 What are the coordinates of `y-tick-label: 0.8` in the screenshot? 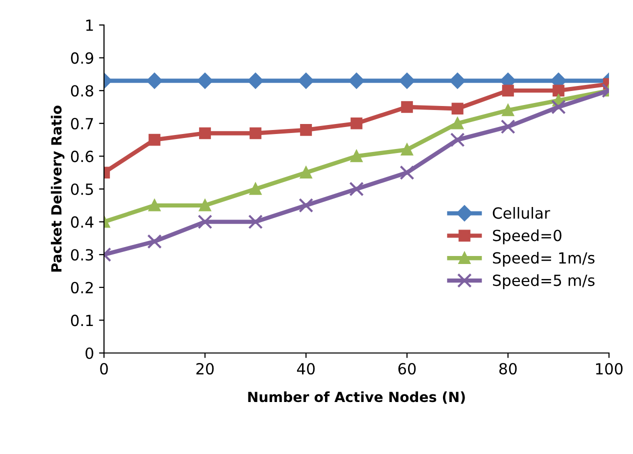 It's located at (82, 91).